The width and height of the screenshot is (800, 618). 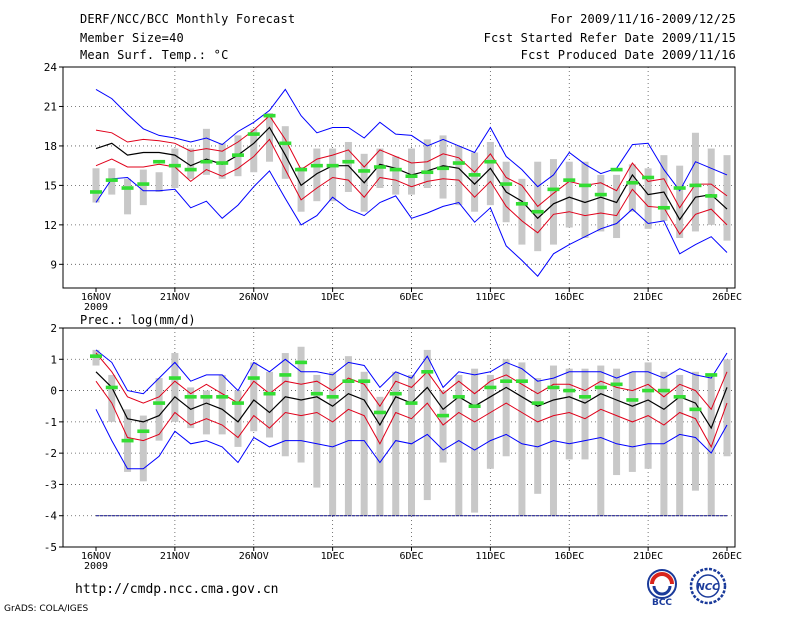 What do you see at coordinates (569, 297) in the screenshot?
I see `temp-xtick-label: 16DEC` at bounding box center [569, 297].